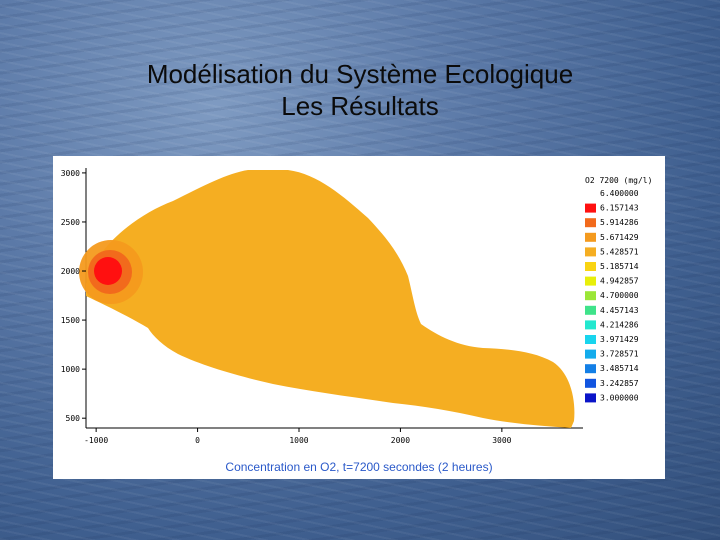 The height and width of the screenshot is (540, 720). I want to click on y-tick-label: 2000, so click(70, 271).